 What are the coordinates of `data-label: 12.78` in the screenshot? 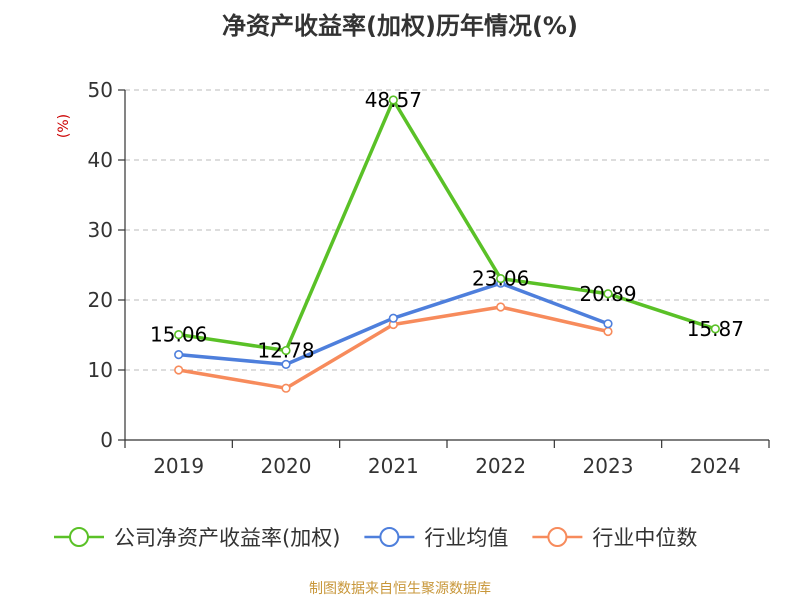 It's located at (285, 351).